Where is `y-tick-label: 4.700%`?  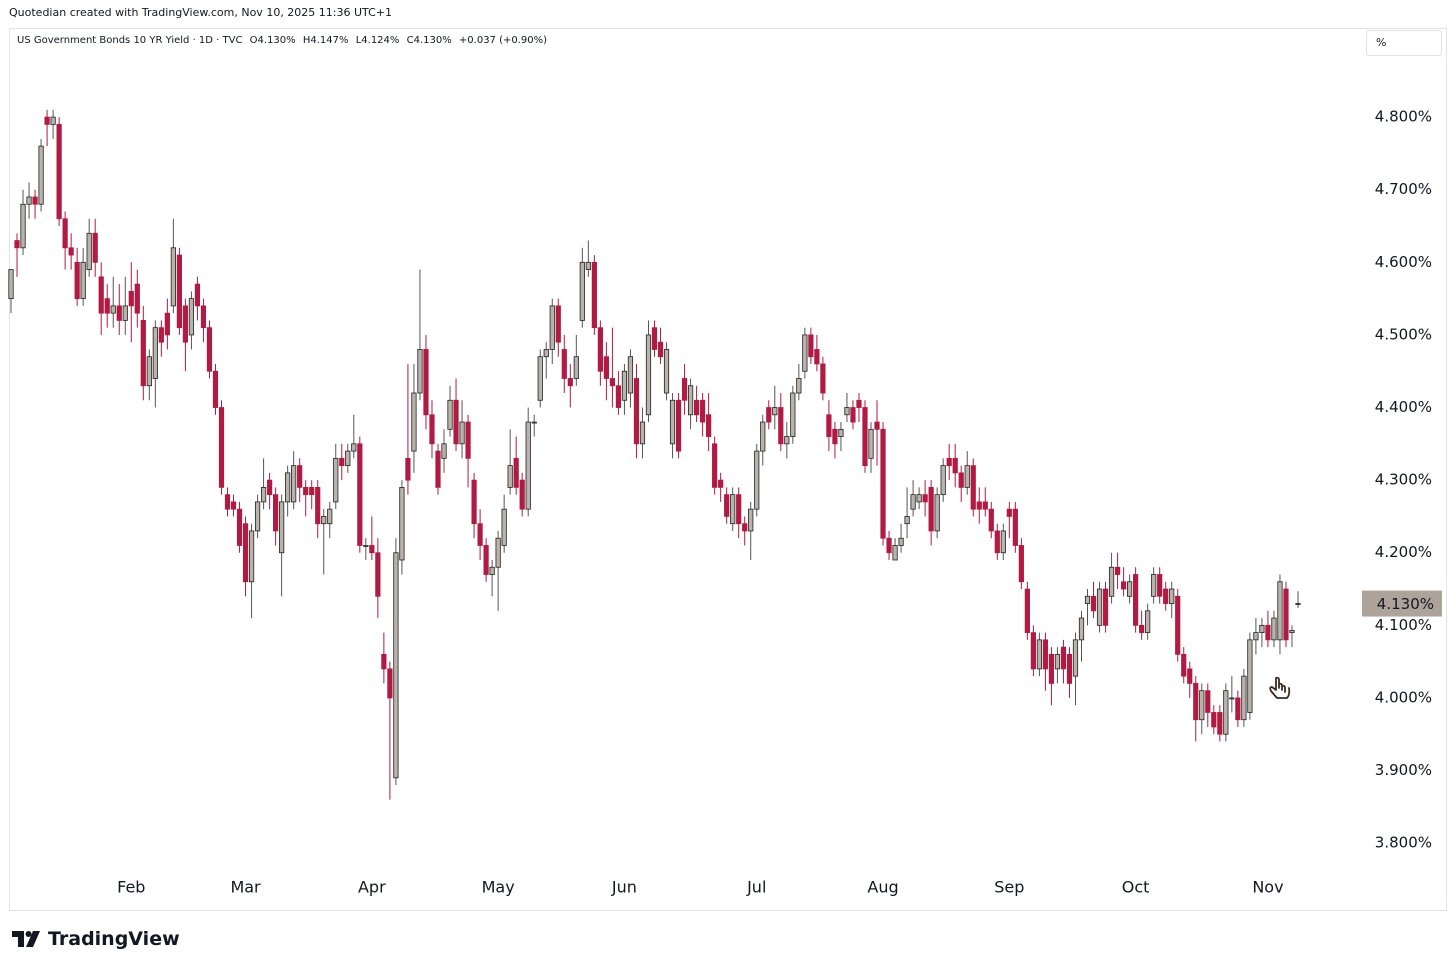
y-tick-label: 4.700% is located at coordinates (1403, 189).